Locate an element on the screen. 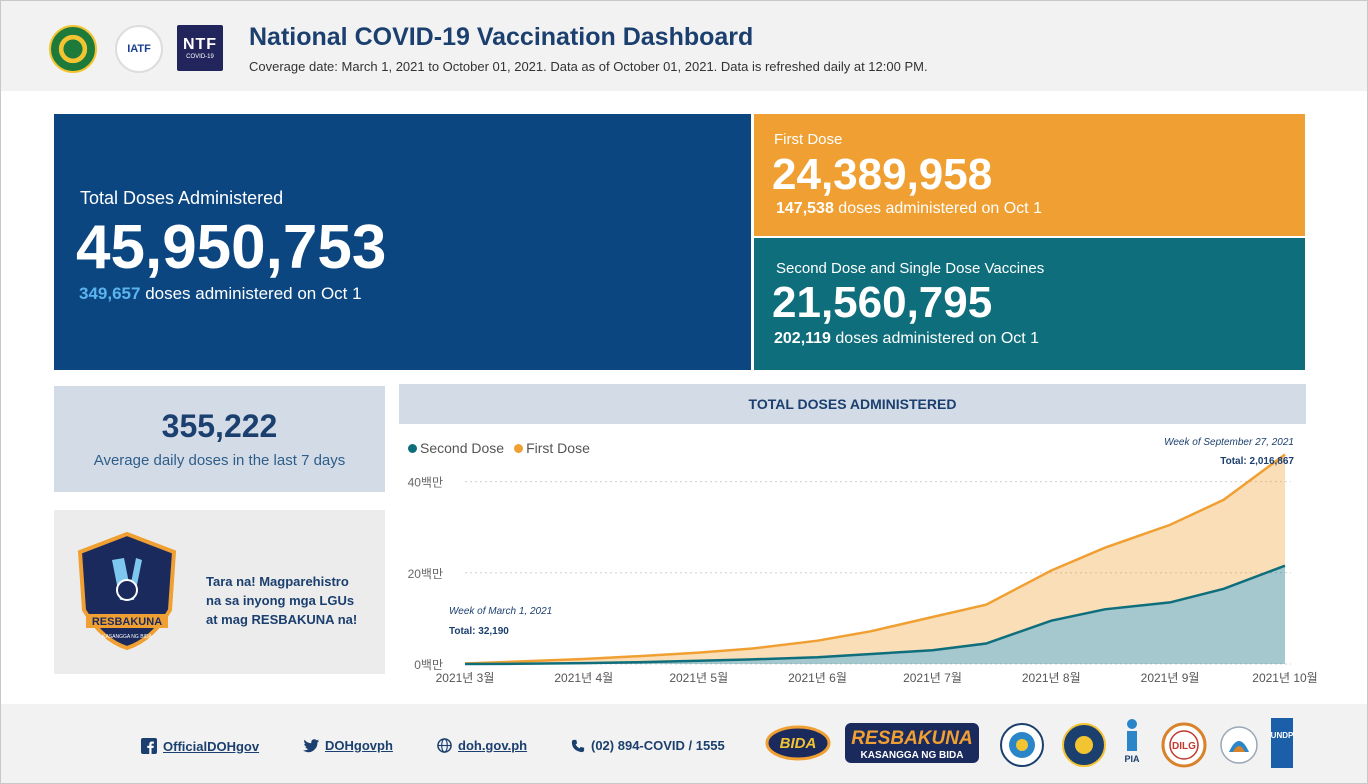  second-dose-daily: 202,119 doses administered on Oct 1 is located at coordinates (906, 339).